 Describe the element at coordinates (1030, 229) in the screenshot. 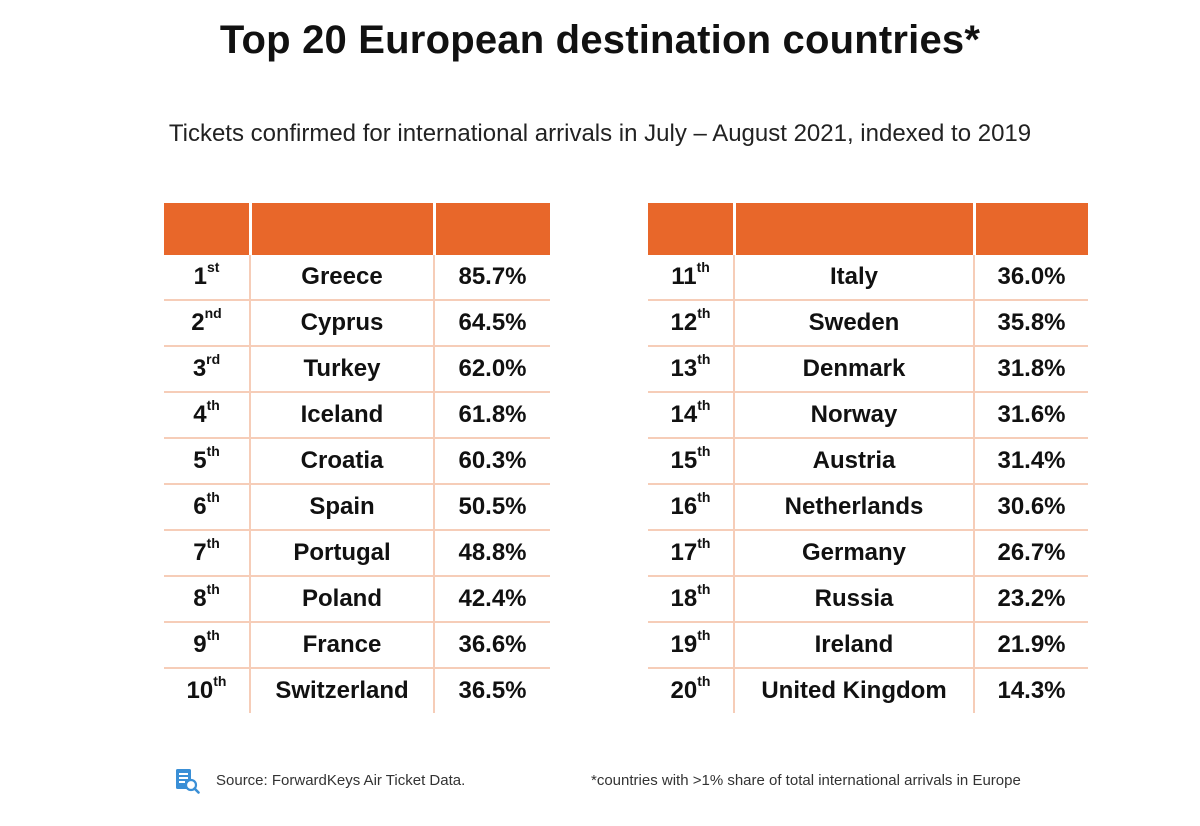

I see `header-value-cell` at that location.